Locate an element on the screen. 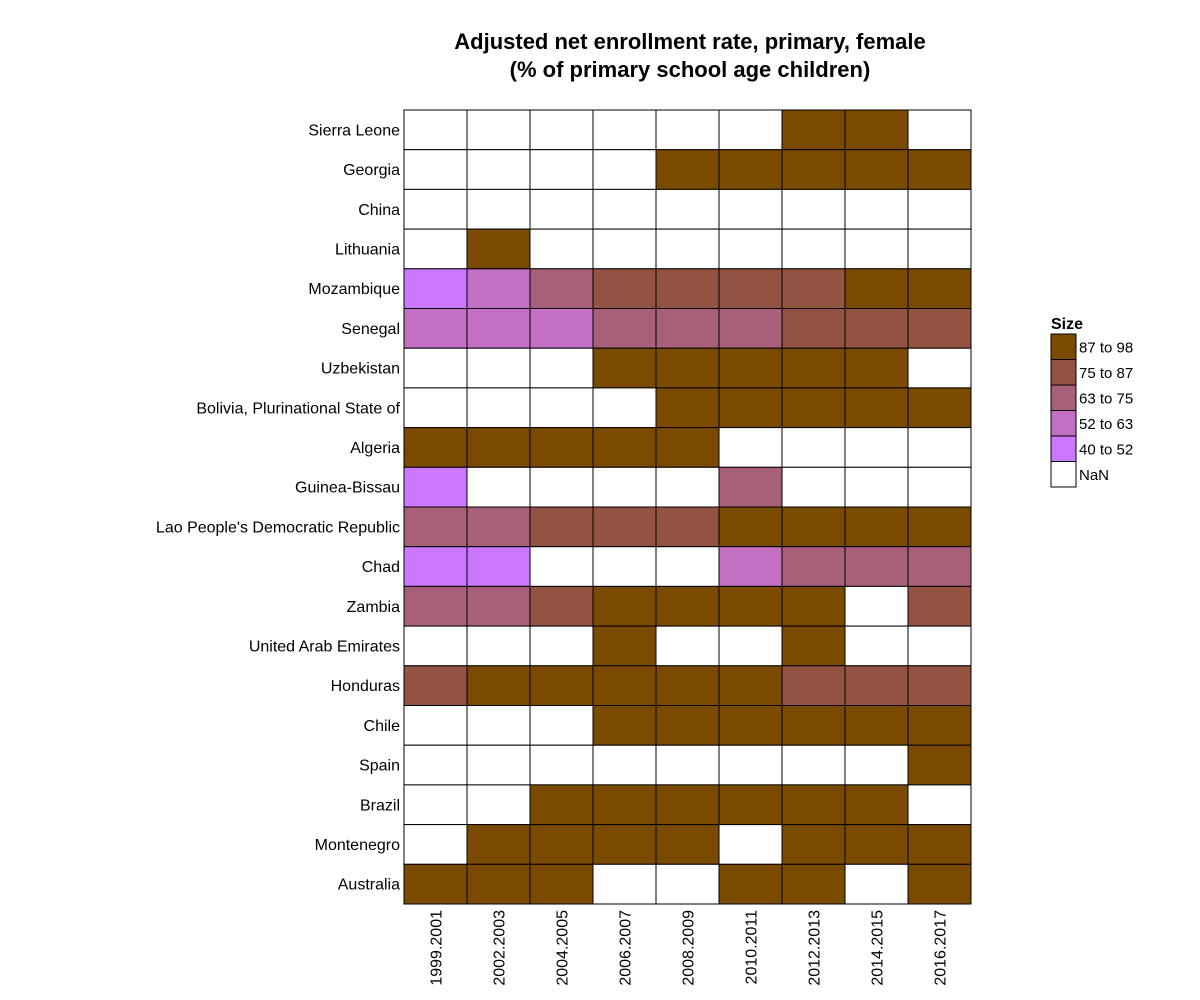 This screenshot has height=1000, width=1200. y-tick-label: Senegal is located at coordinates (370, 329).